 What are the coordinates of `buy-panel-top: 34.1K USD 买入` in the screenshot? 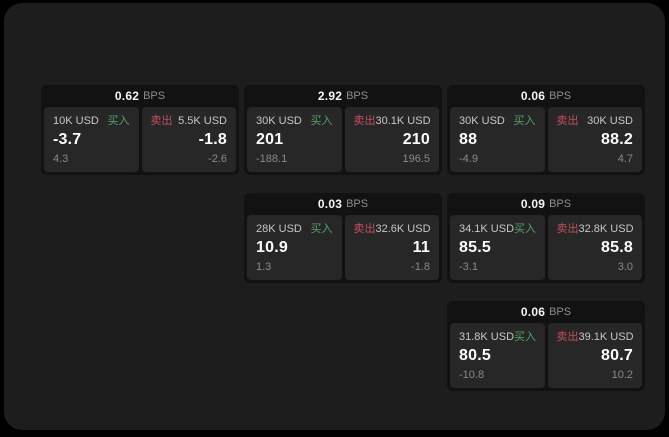 It's located at (497, 229).